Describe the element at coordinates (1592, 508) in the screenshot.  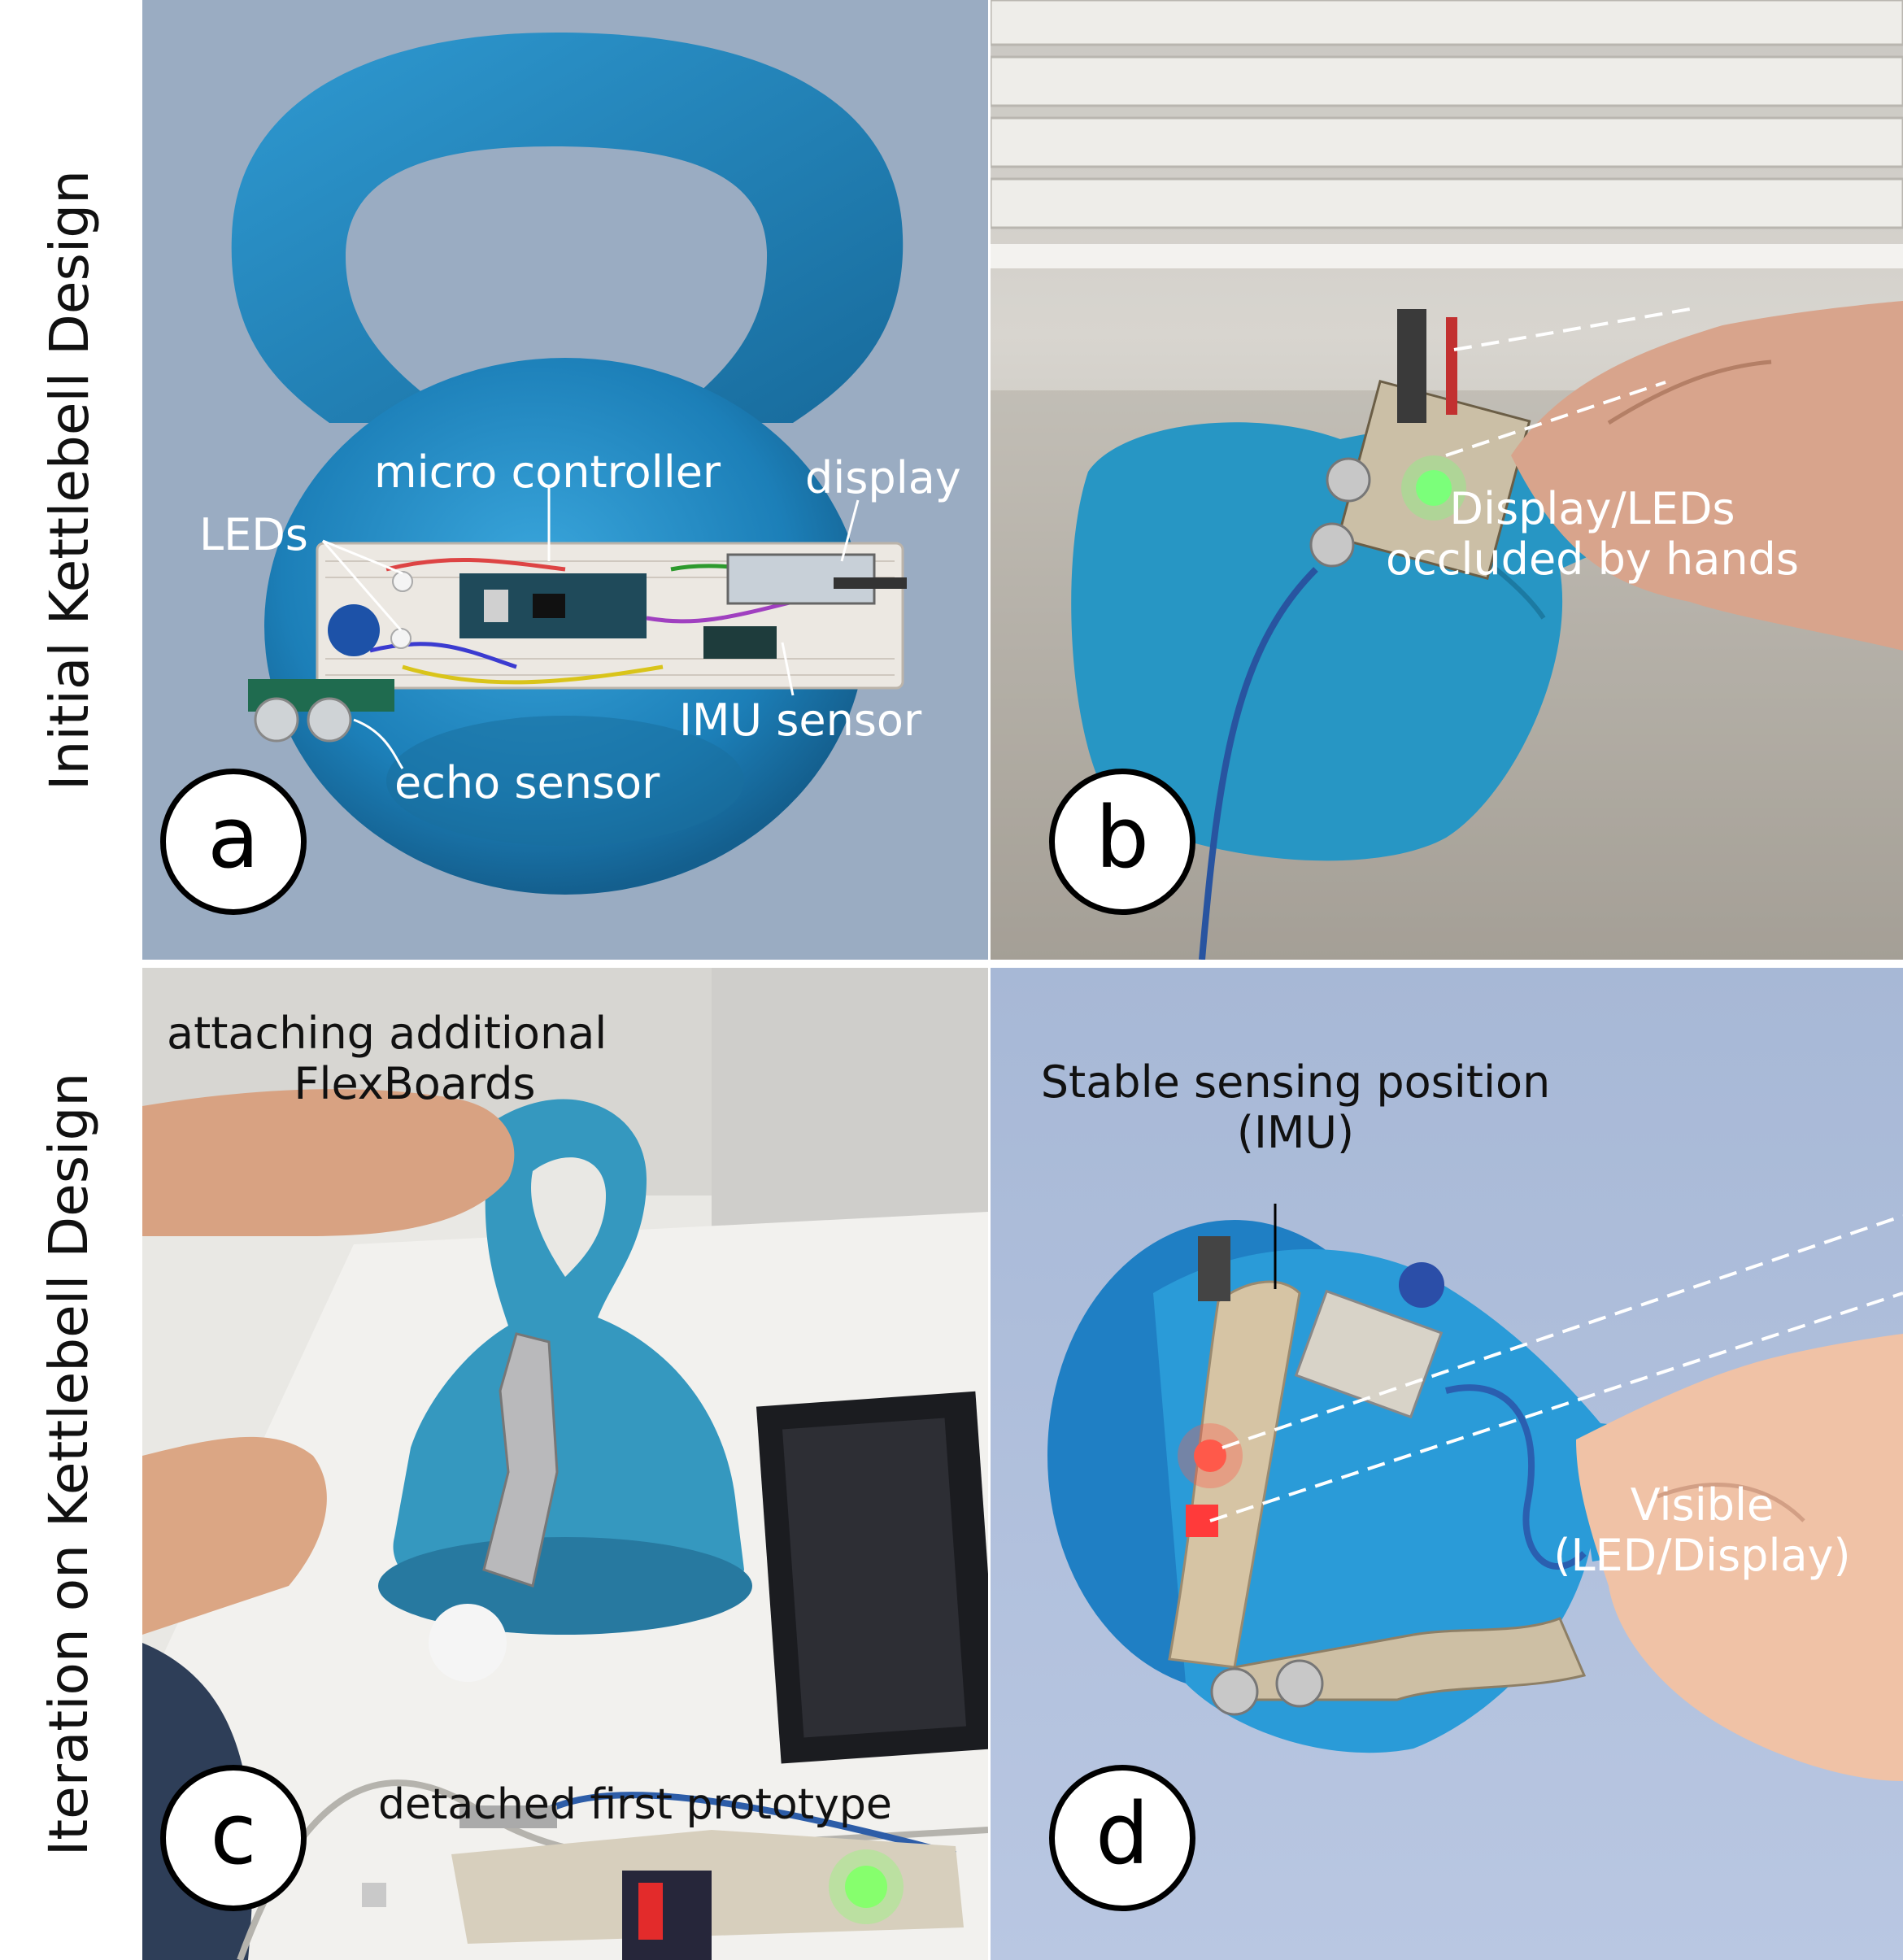
I see `caption-occluded-line1: Display/LEDs` at that location.